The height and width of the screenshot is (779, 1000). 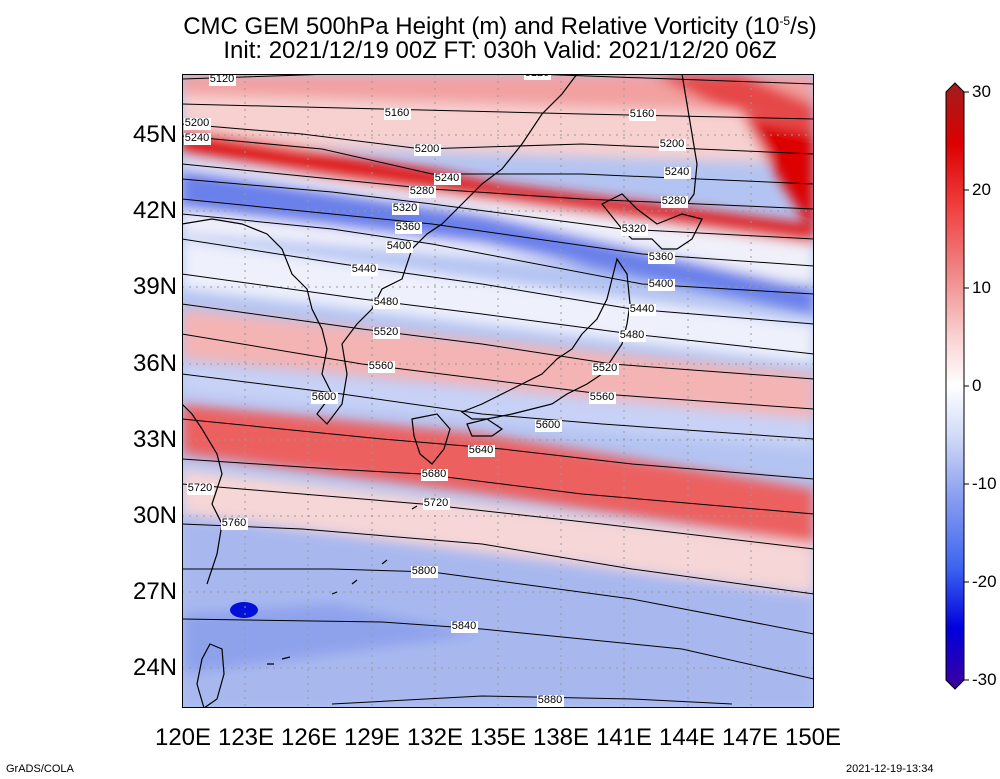 What do you see at coordinates (545, 338) in the screenshot?
I see `coastline-honshu` at bounding box center [545, 338].